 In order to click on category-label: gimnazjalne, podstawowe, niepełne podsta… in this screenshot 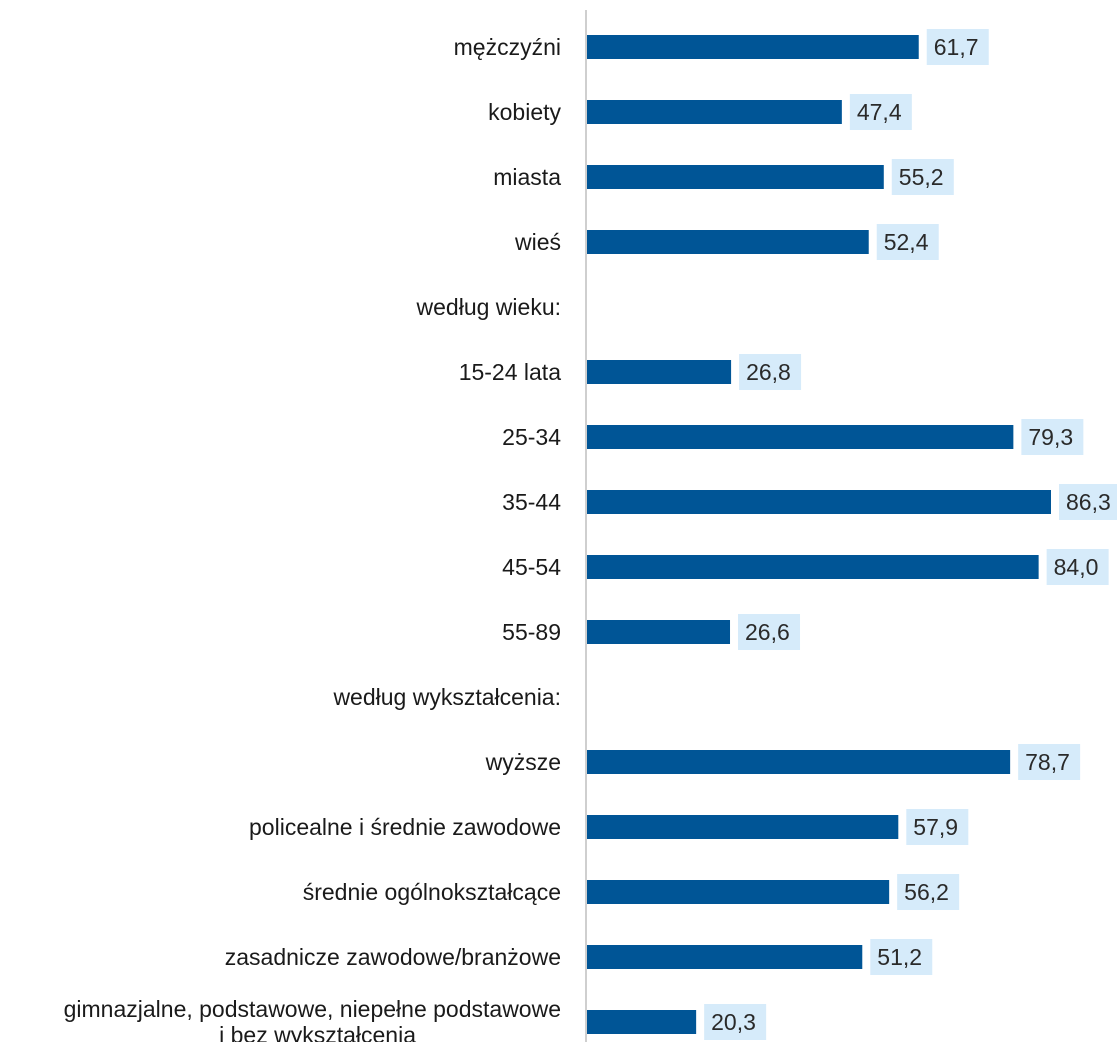, I will do `click(312, 1019)`.